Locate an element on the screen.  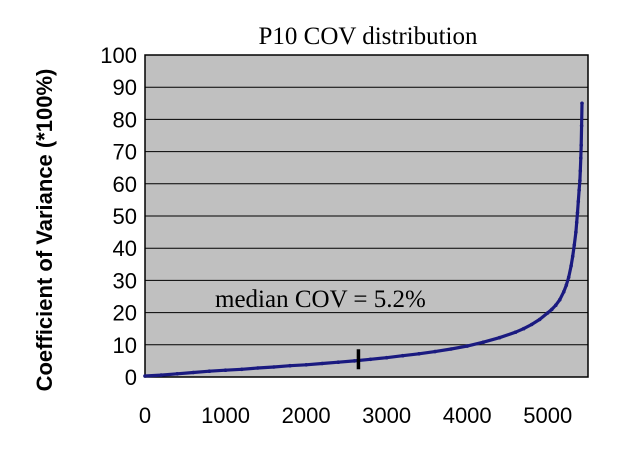
y-tick-label: 30 is located at coordinates (125, 280).